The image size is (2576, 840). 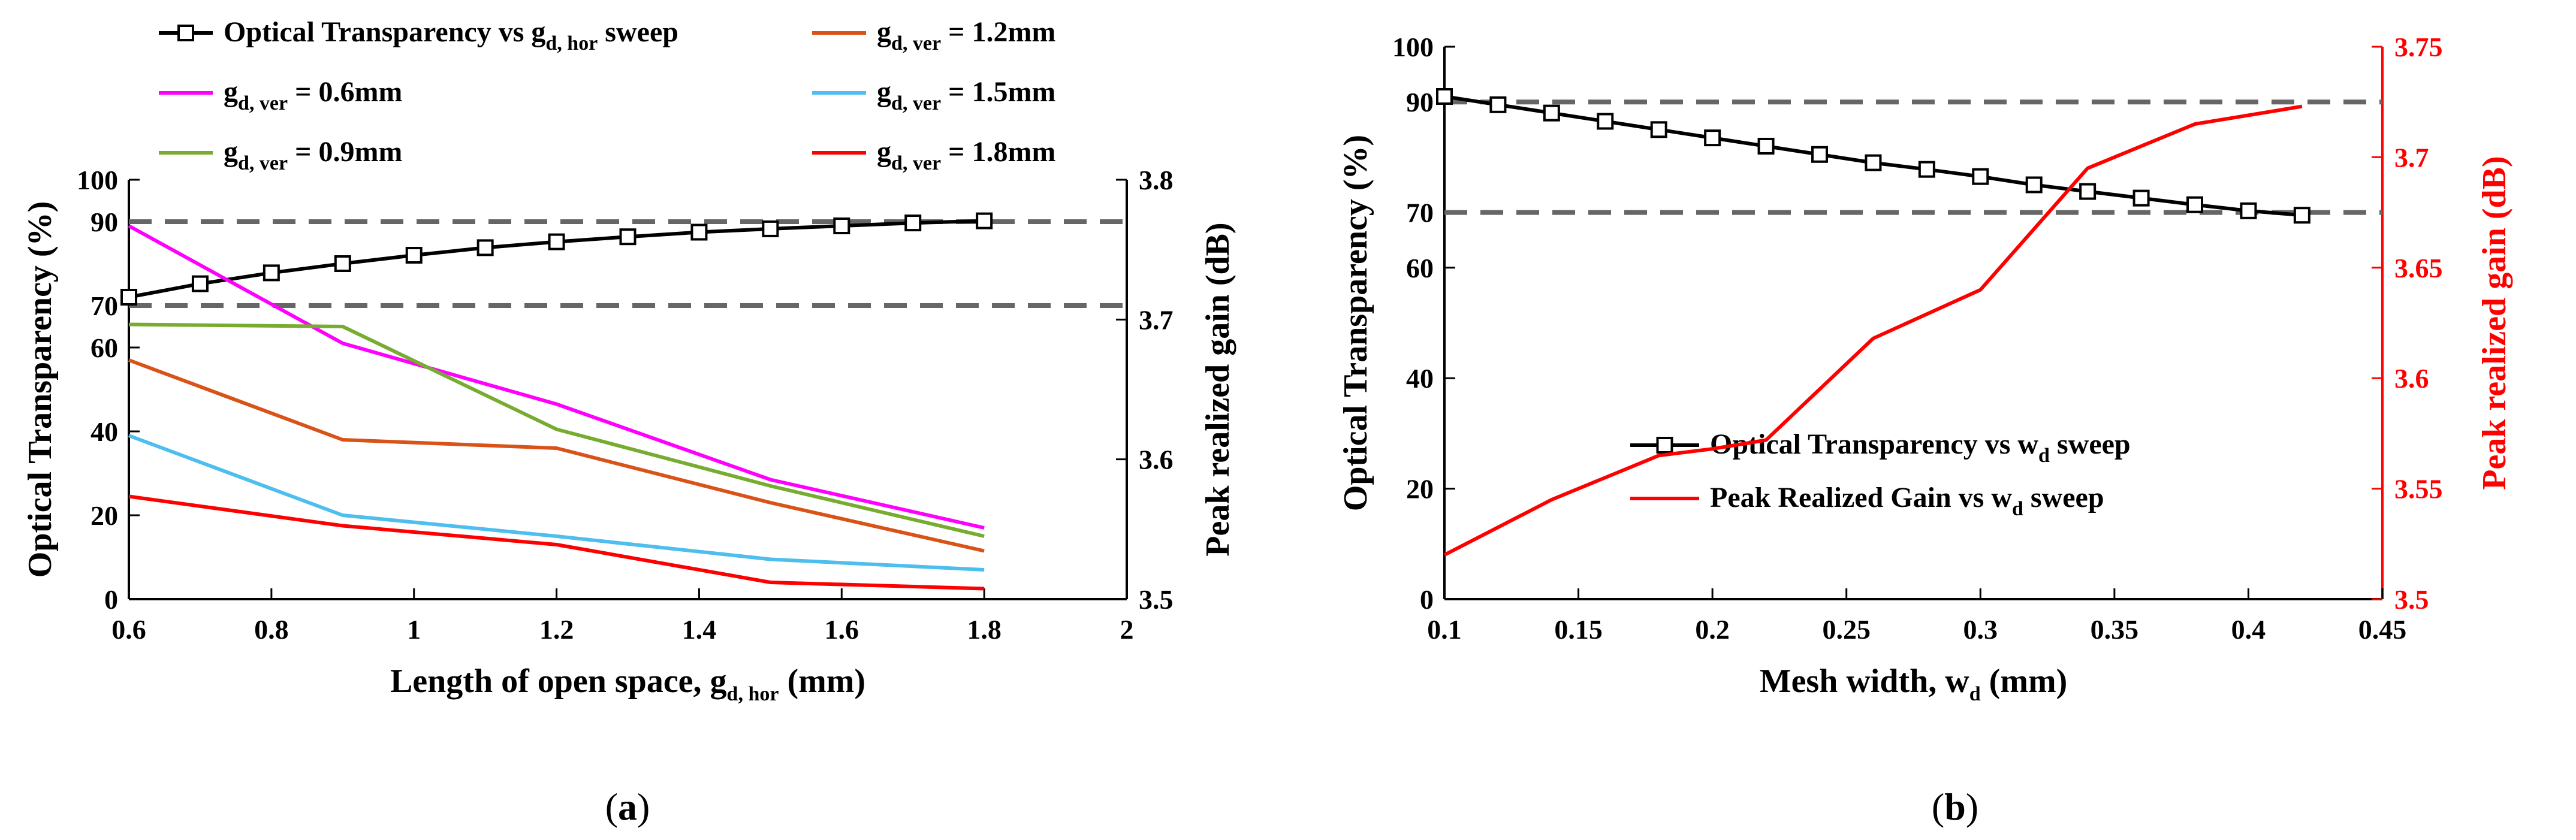 I want to click on panel-caption: (b), so click(x=1955, y=807).